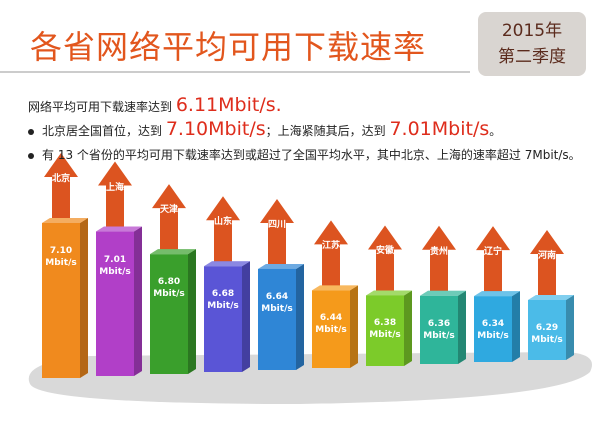 The image size is (600, 440). Describe the element at coordinates (385, 251) in the screenshot. I see `category-label: 安徽` at that location.